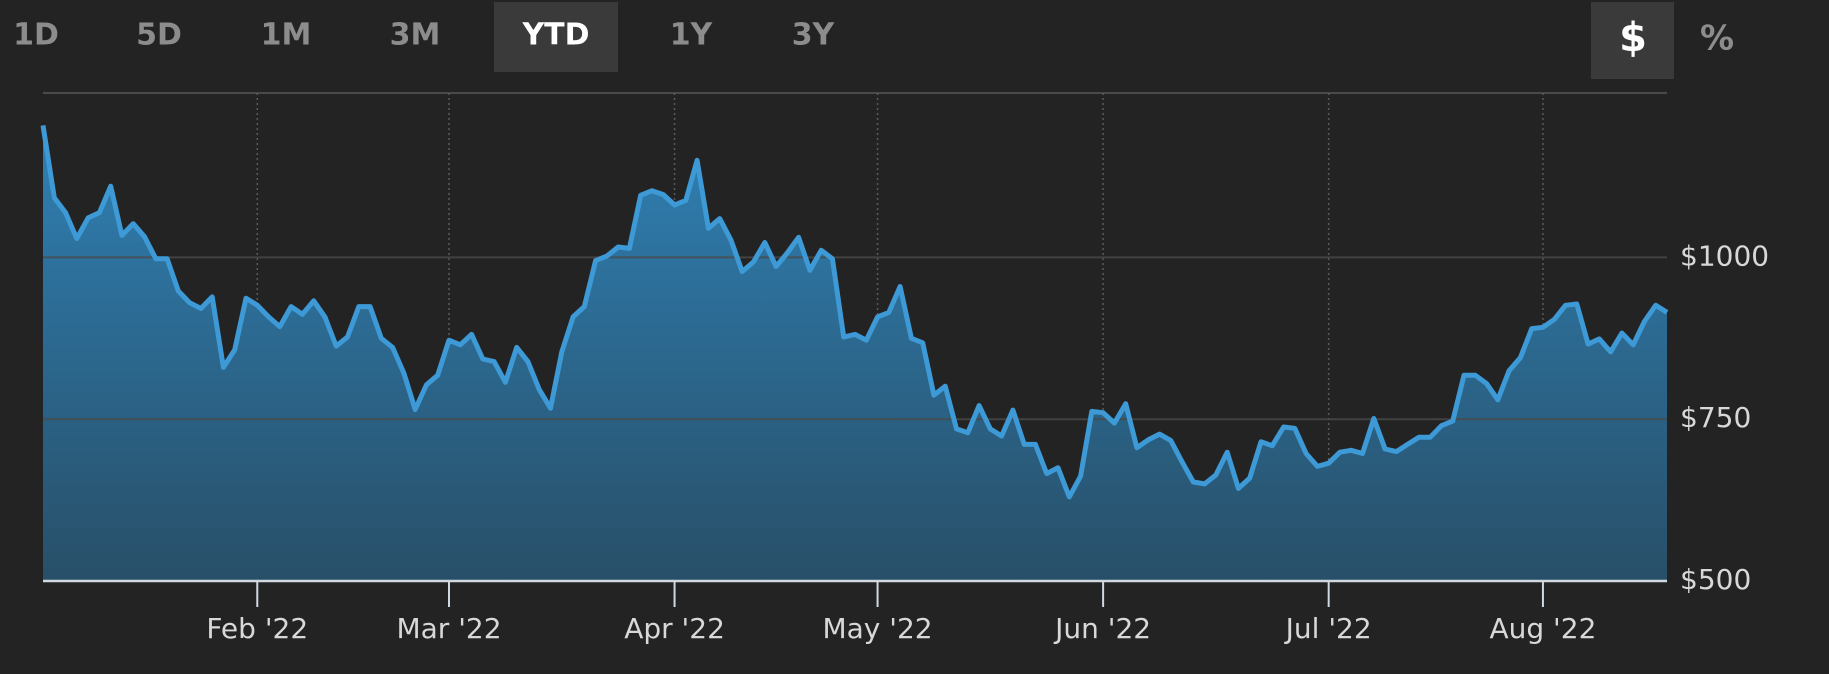 The height and width of the screenshot is (674, 1829). I want to click on range-button: YTD, so click(555, 35).